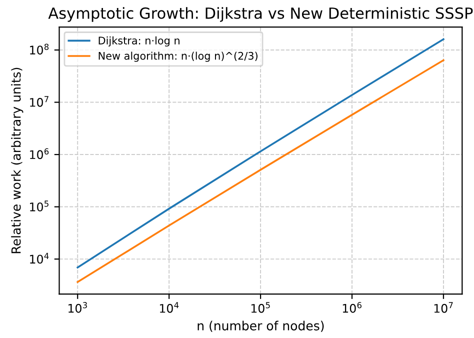 This screenshot has width=474, height=338. Describe the element at coordinates (443, 307) in the screenshot. I see `x-tick-label: 10$^{7}$` at that location.